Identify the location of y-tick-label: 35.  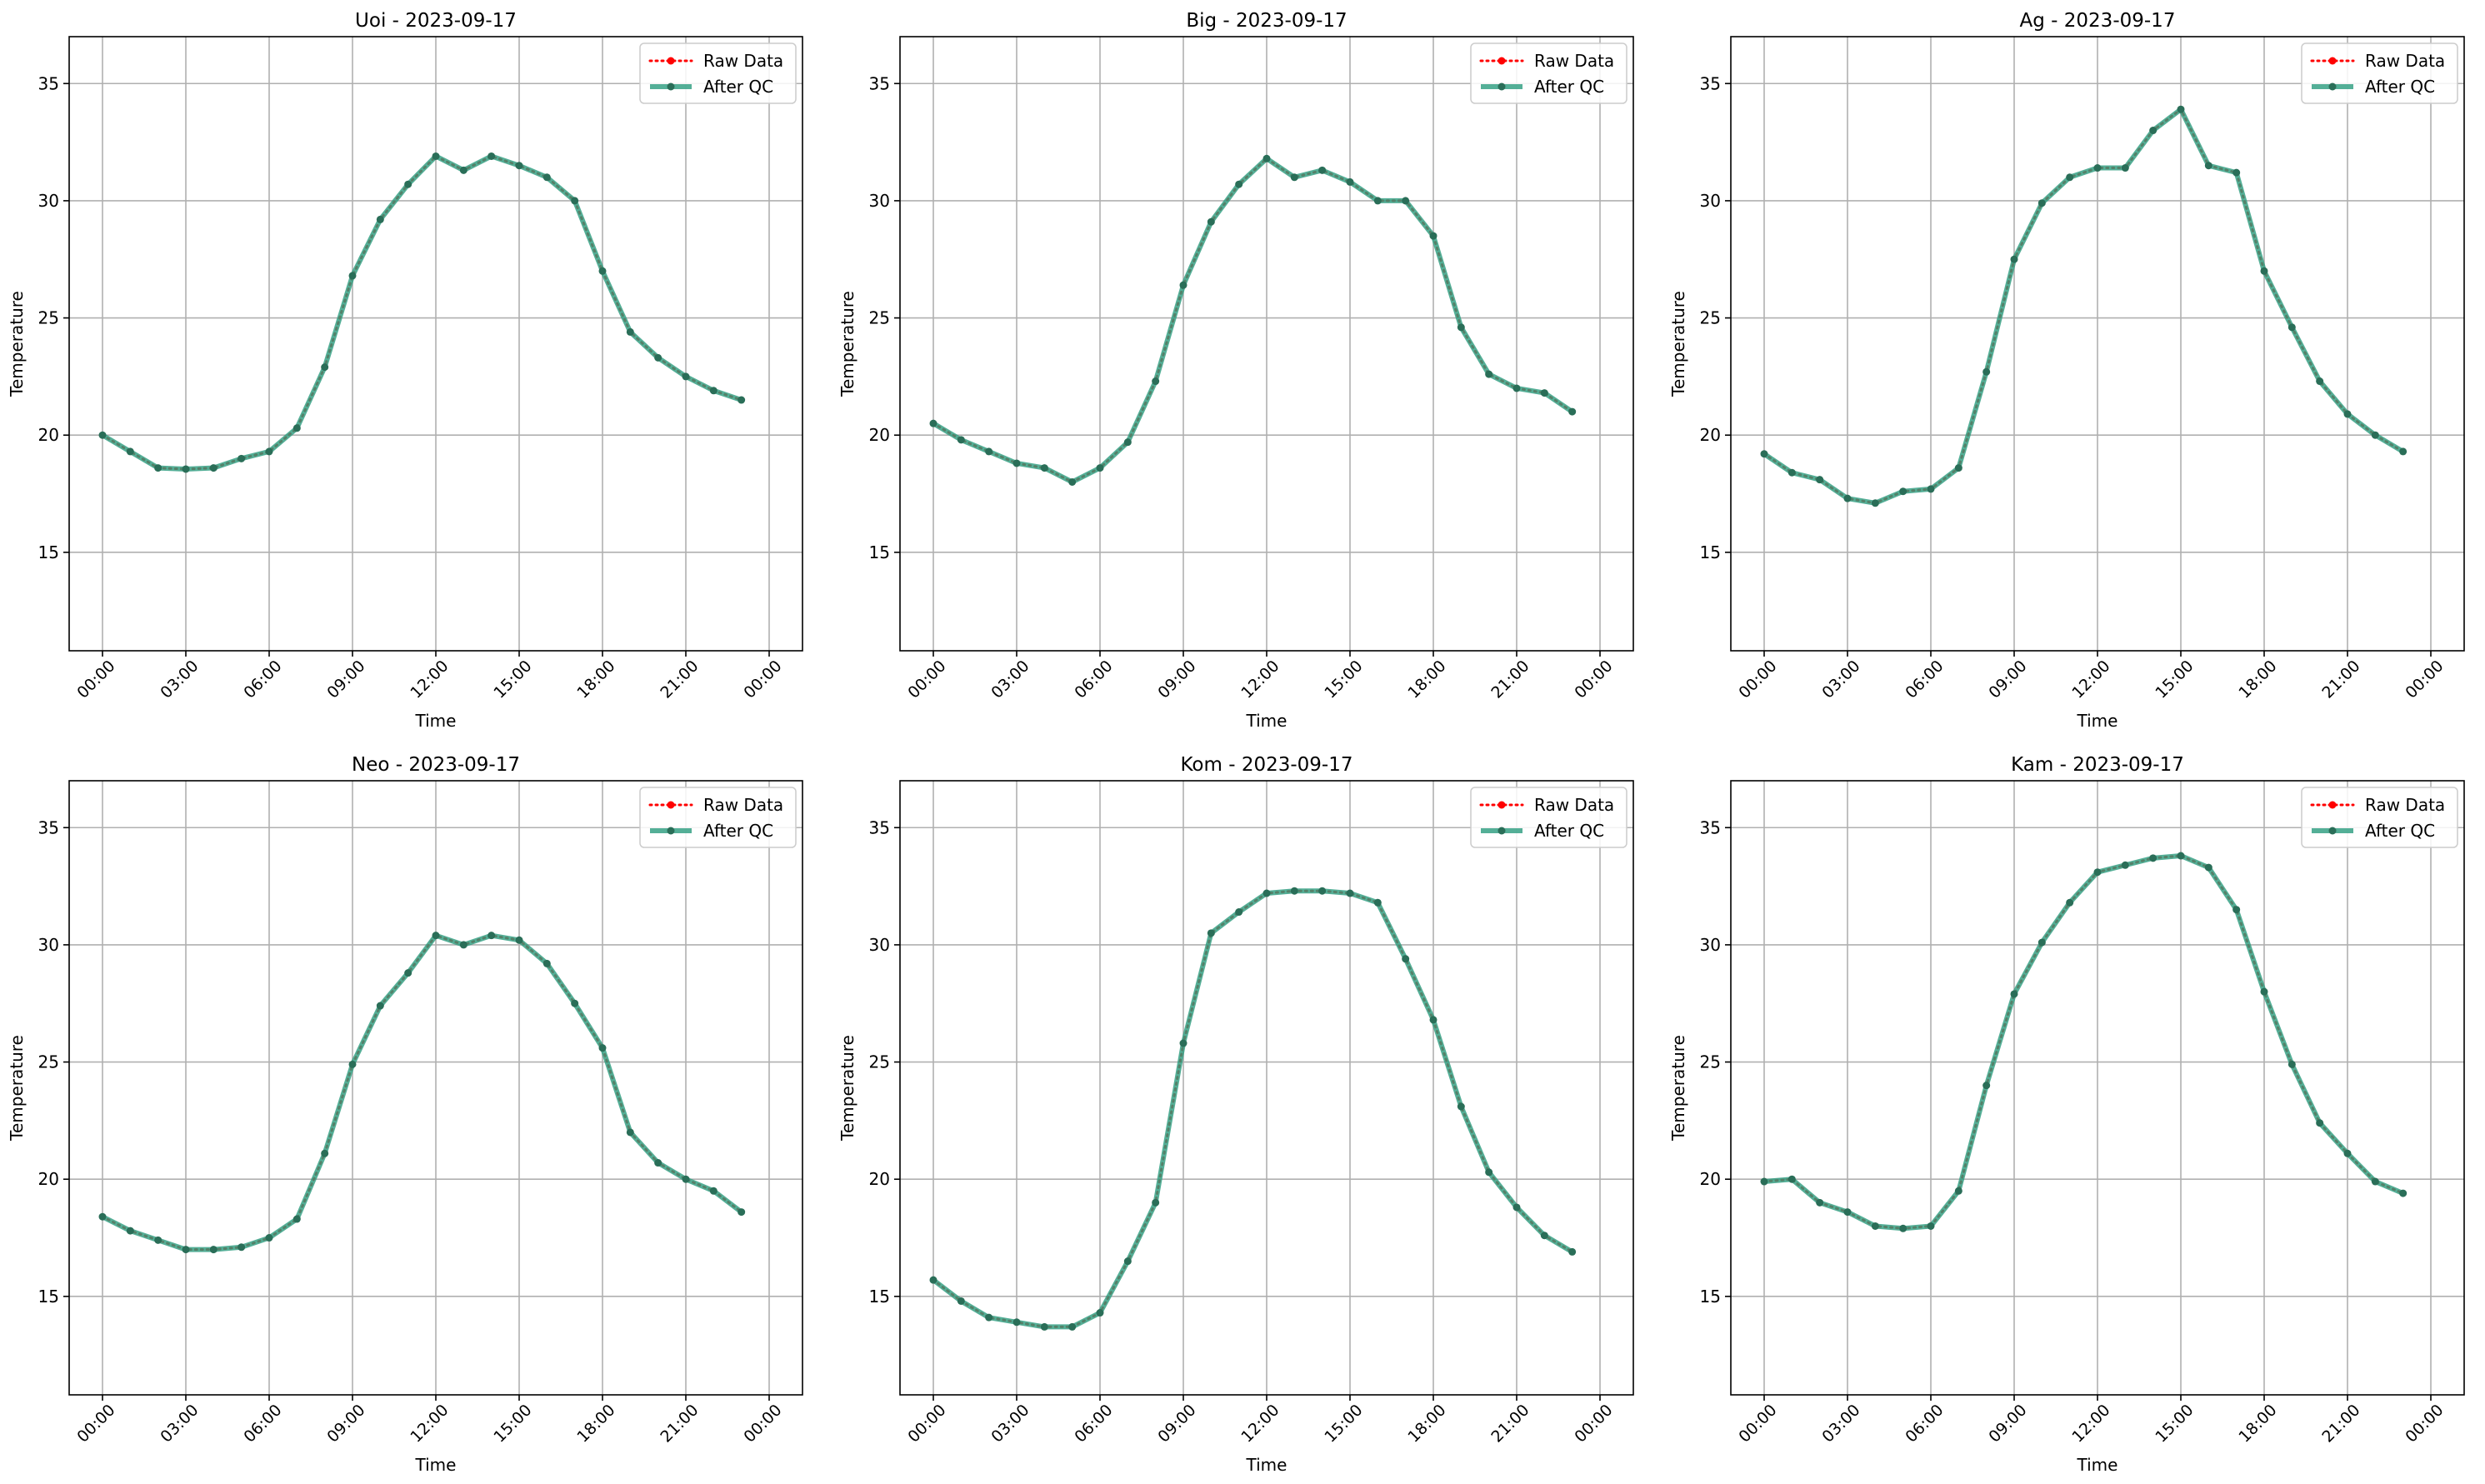
(48, 83).